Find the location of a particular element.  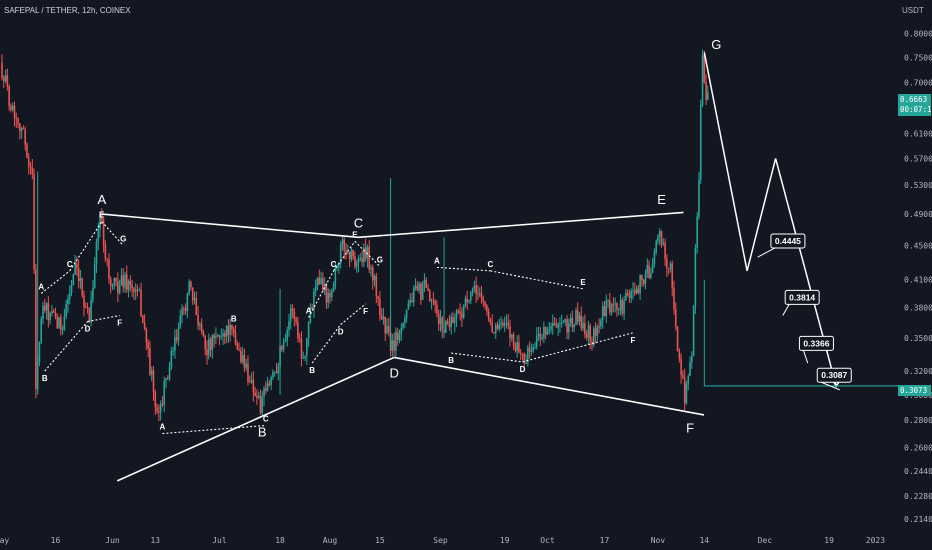

time-tick-label: Sep is located at coordinates (440, 540).